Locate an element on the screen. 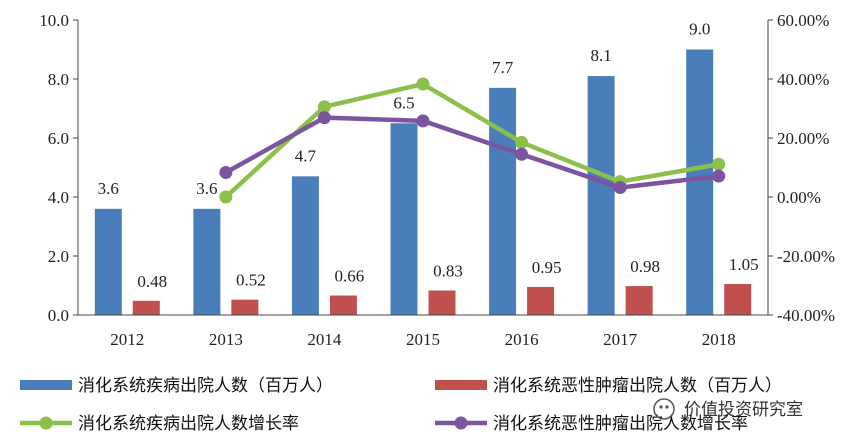 Image resolution: width=865 pixels, height=445 pixels. legend-label: 消化系统恶性肿瘤出院人数增长率 is located at coordinates (620, 424).